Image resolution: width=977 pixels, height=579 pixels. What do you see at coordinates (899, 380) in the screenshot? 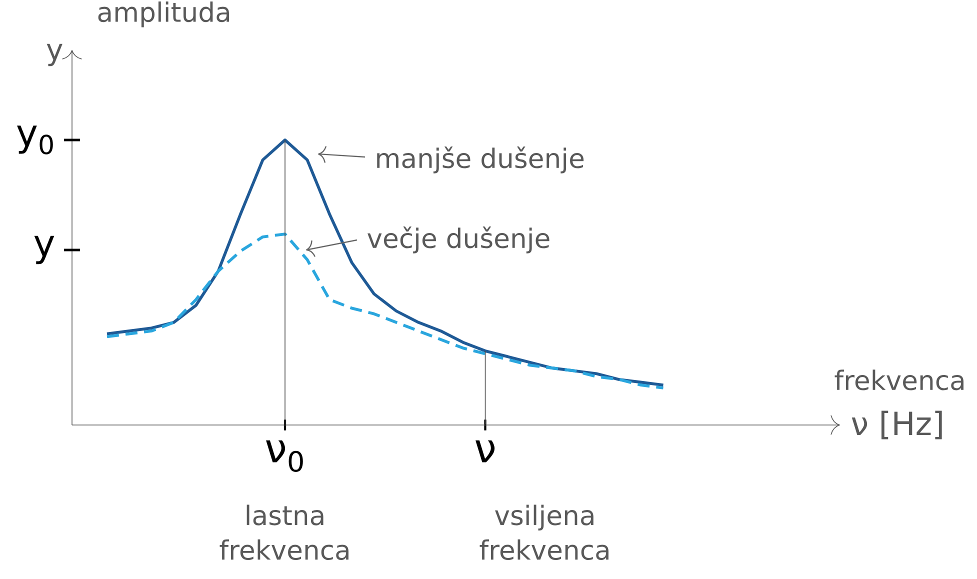
I see `text: frekvenca` at bounding box center [899, 380].